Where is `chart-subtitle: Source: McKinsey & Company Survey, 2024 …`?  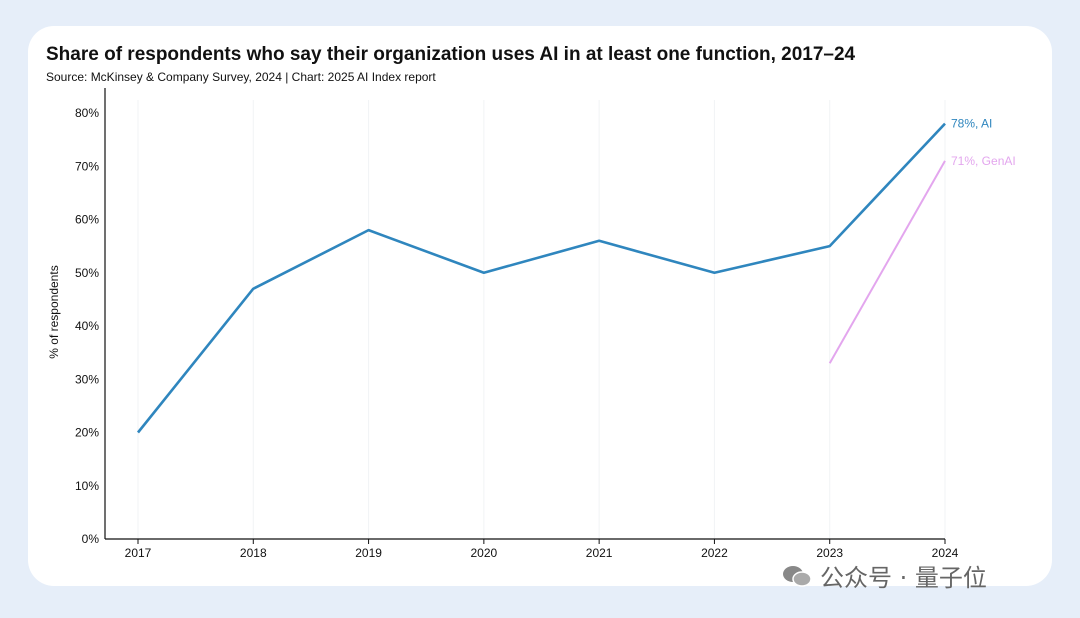
chart-subtitle: Source: McKinsey & Company Survey, 2024 … is located at coordinates (241, 77).